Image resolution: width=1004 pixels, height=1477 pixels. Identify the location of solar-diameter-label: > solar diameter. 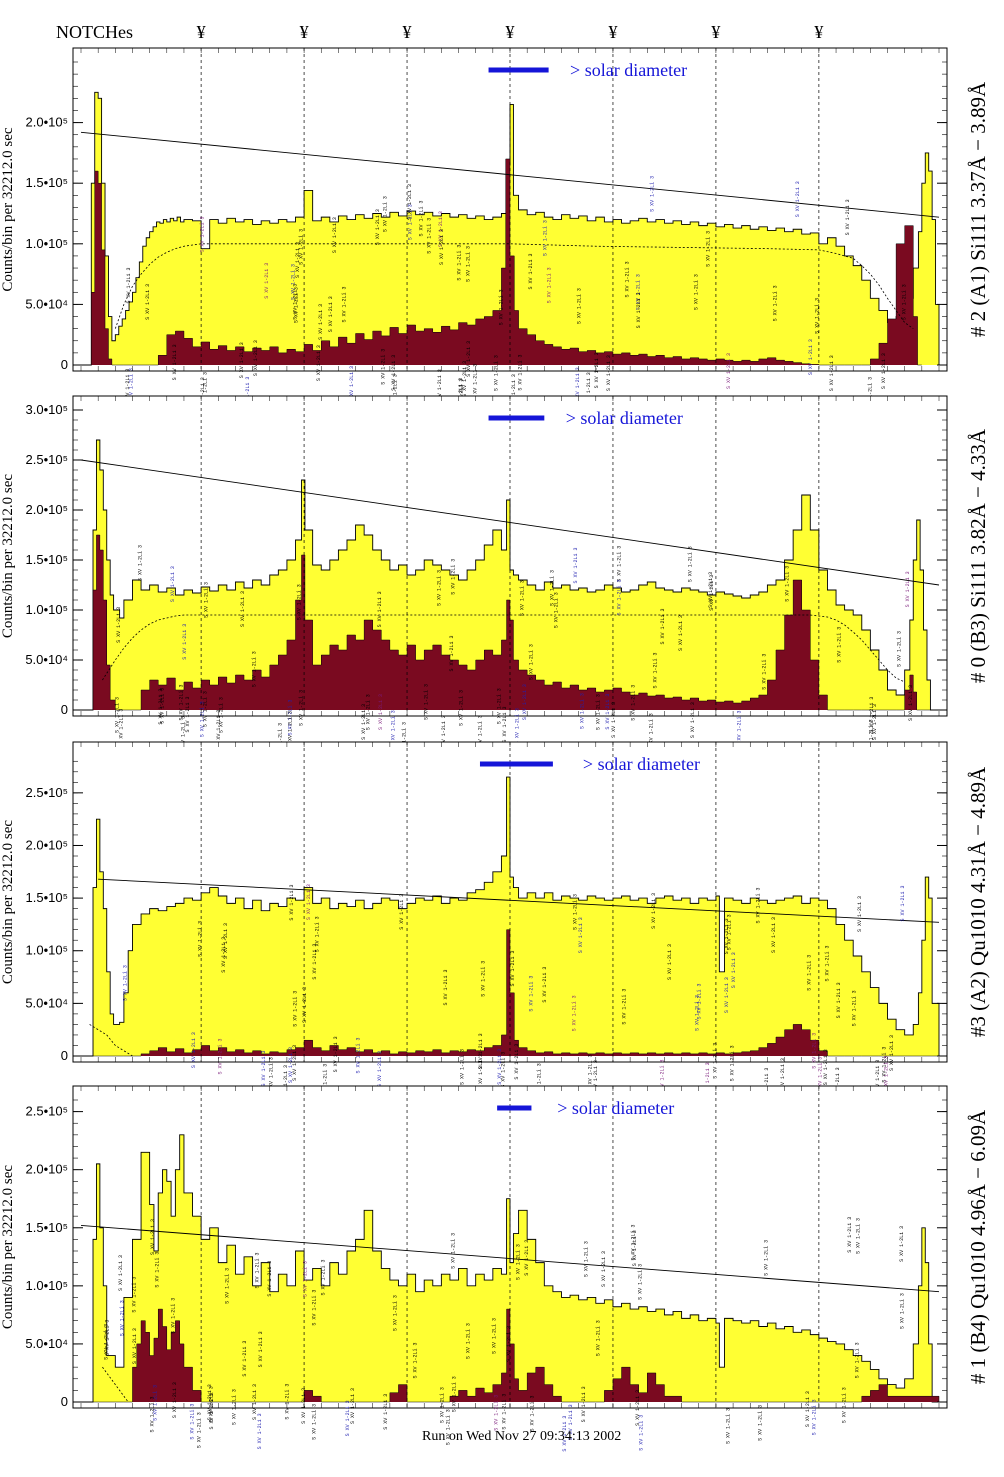
(624, 418).